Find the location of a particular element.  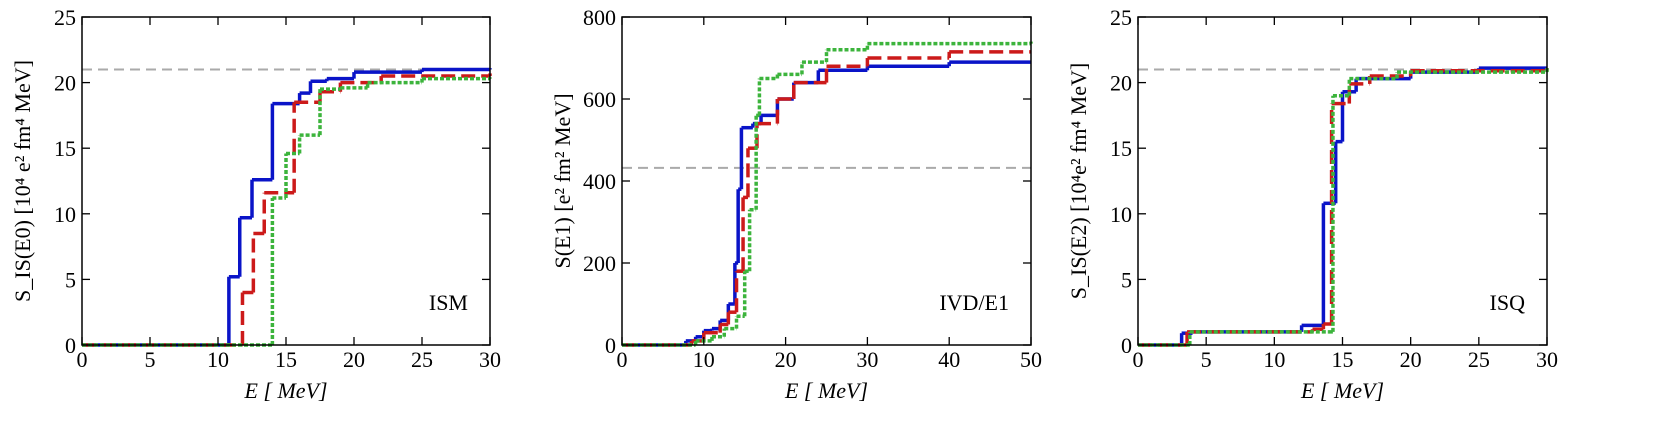

y-axis-label: S_IS(E2) [10⁴e² fm⁴ MeV] is located at coordinates (1078, 181).